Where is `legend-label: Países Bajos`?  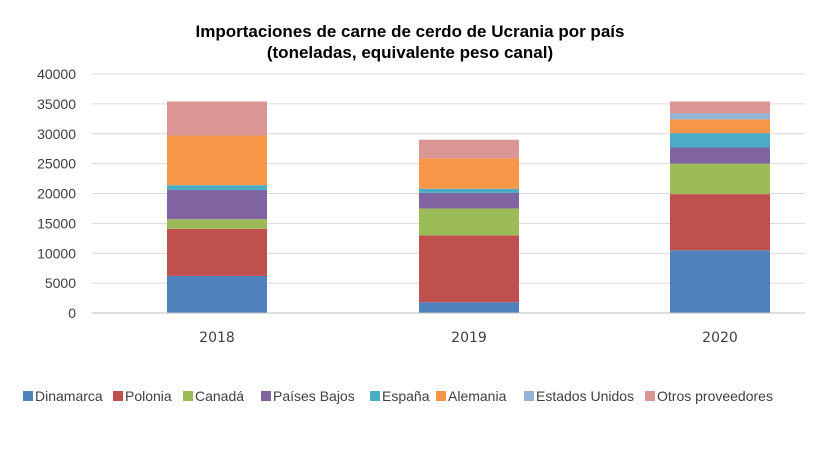 legend-label: Países Bajos is located at coordinates (314, 396).